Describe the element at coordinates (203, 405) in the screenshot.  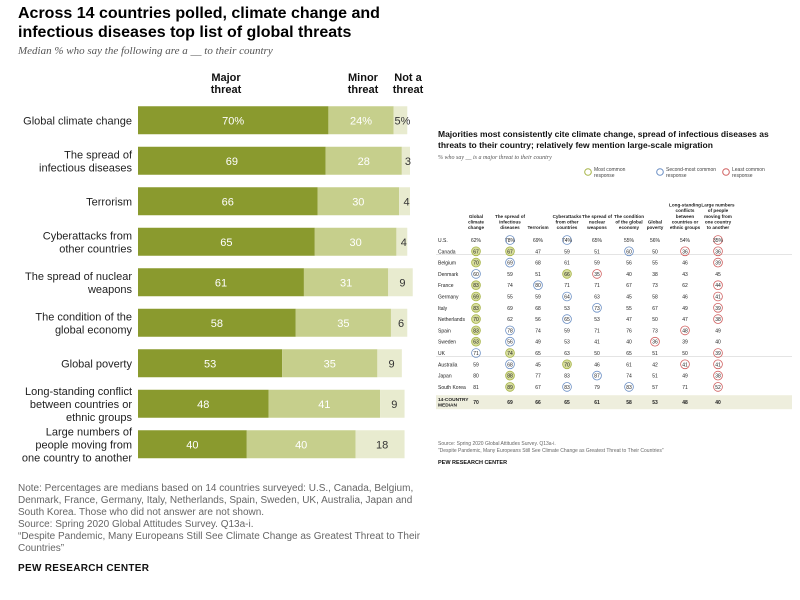
I see `bar-value-label: 48` at that location.